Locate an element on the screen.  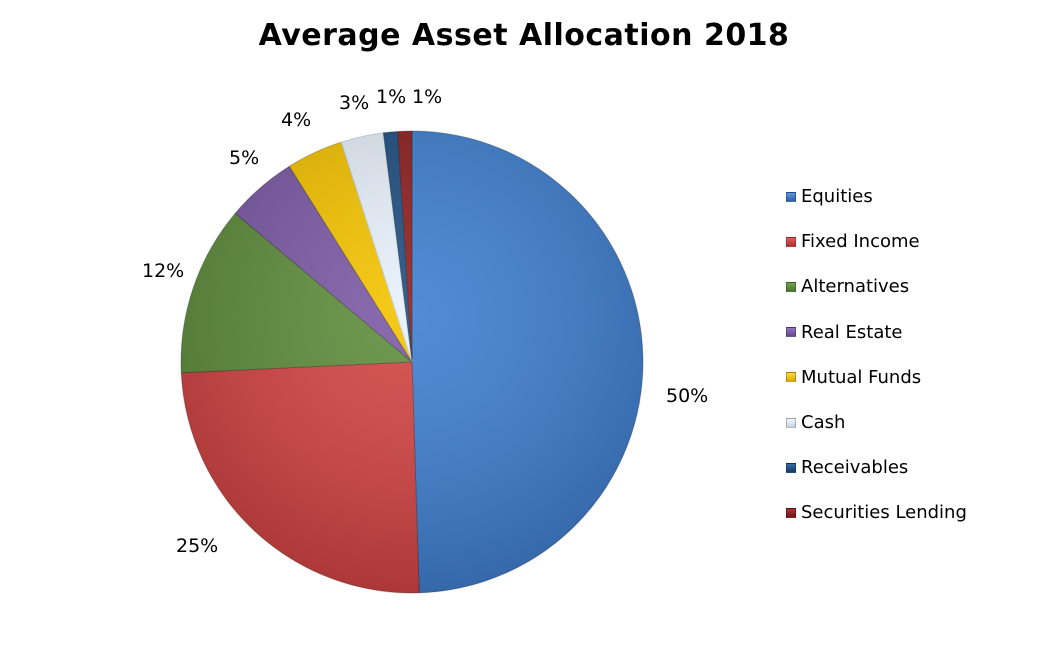
legend-item-receivables: Receivables is located at coordinates (876, 467).